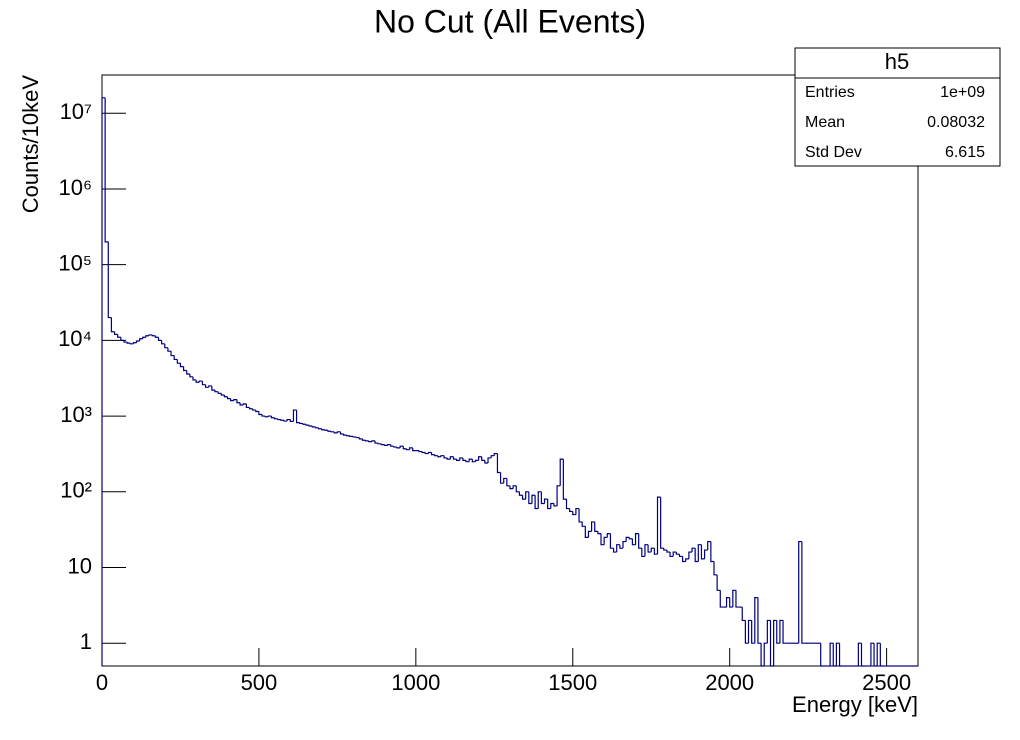 The width and height of the screenshot is (1020, 740). I want to click on y-tick-label: 10⁴, so click(75, 338).